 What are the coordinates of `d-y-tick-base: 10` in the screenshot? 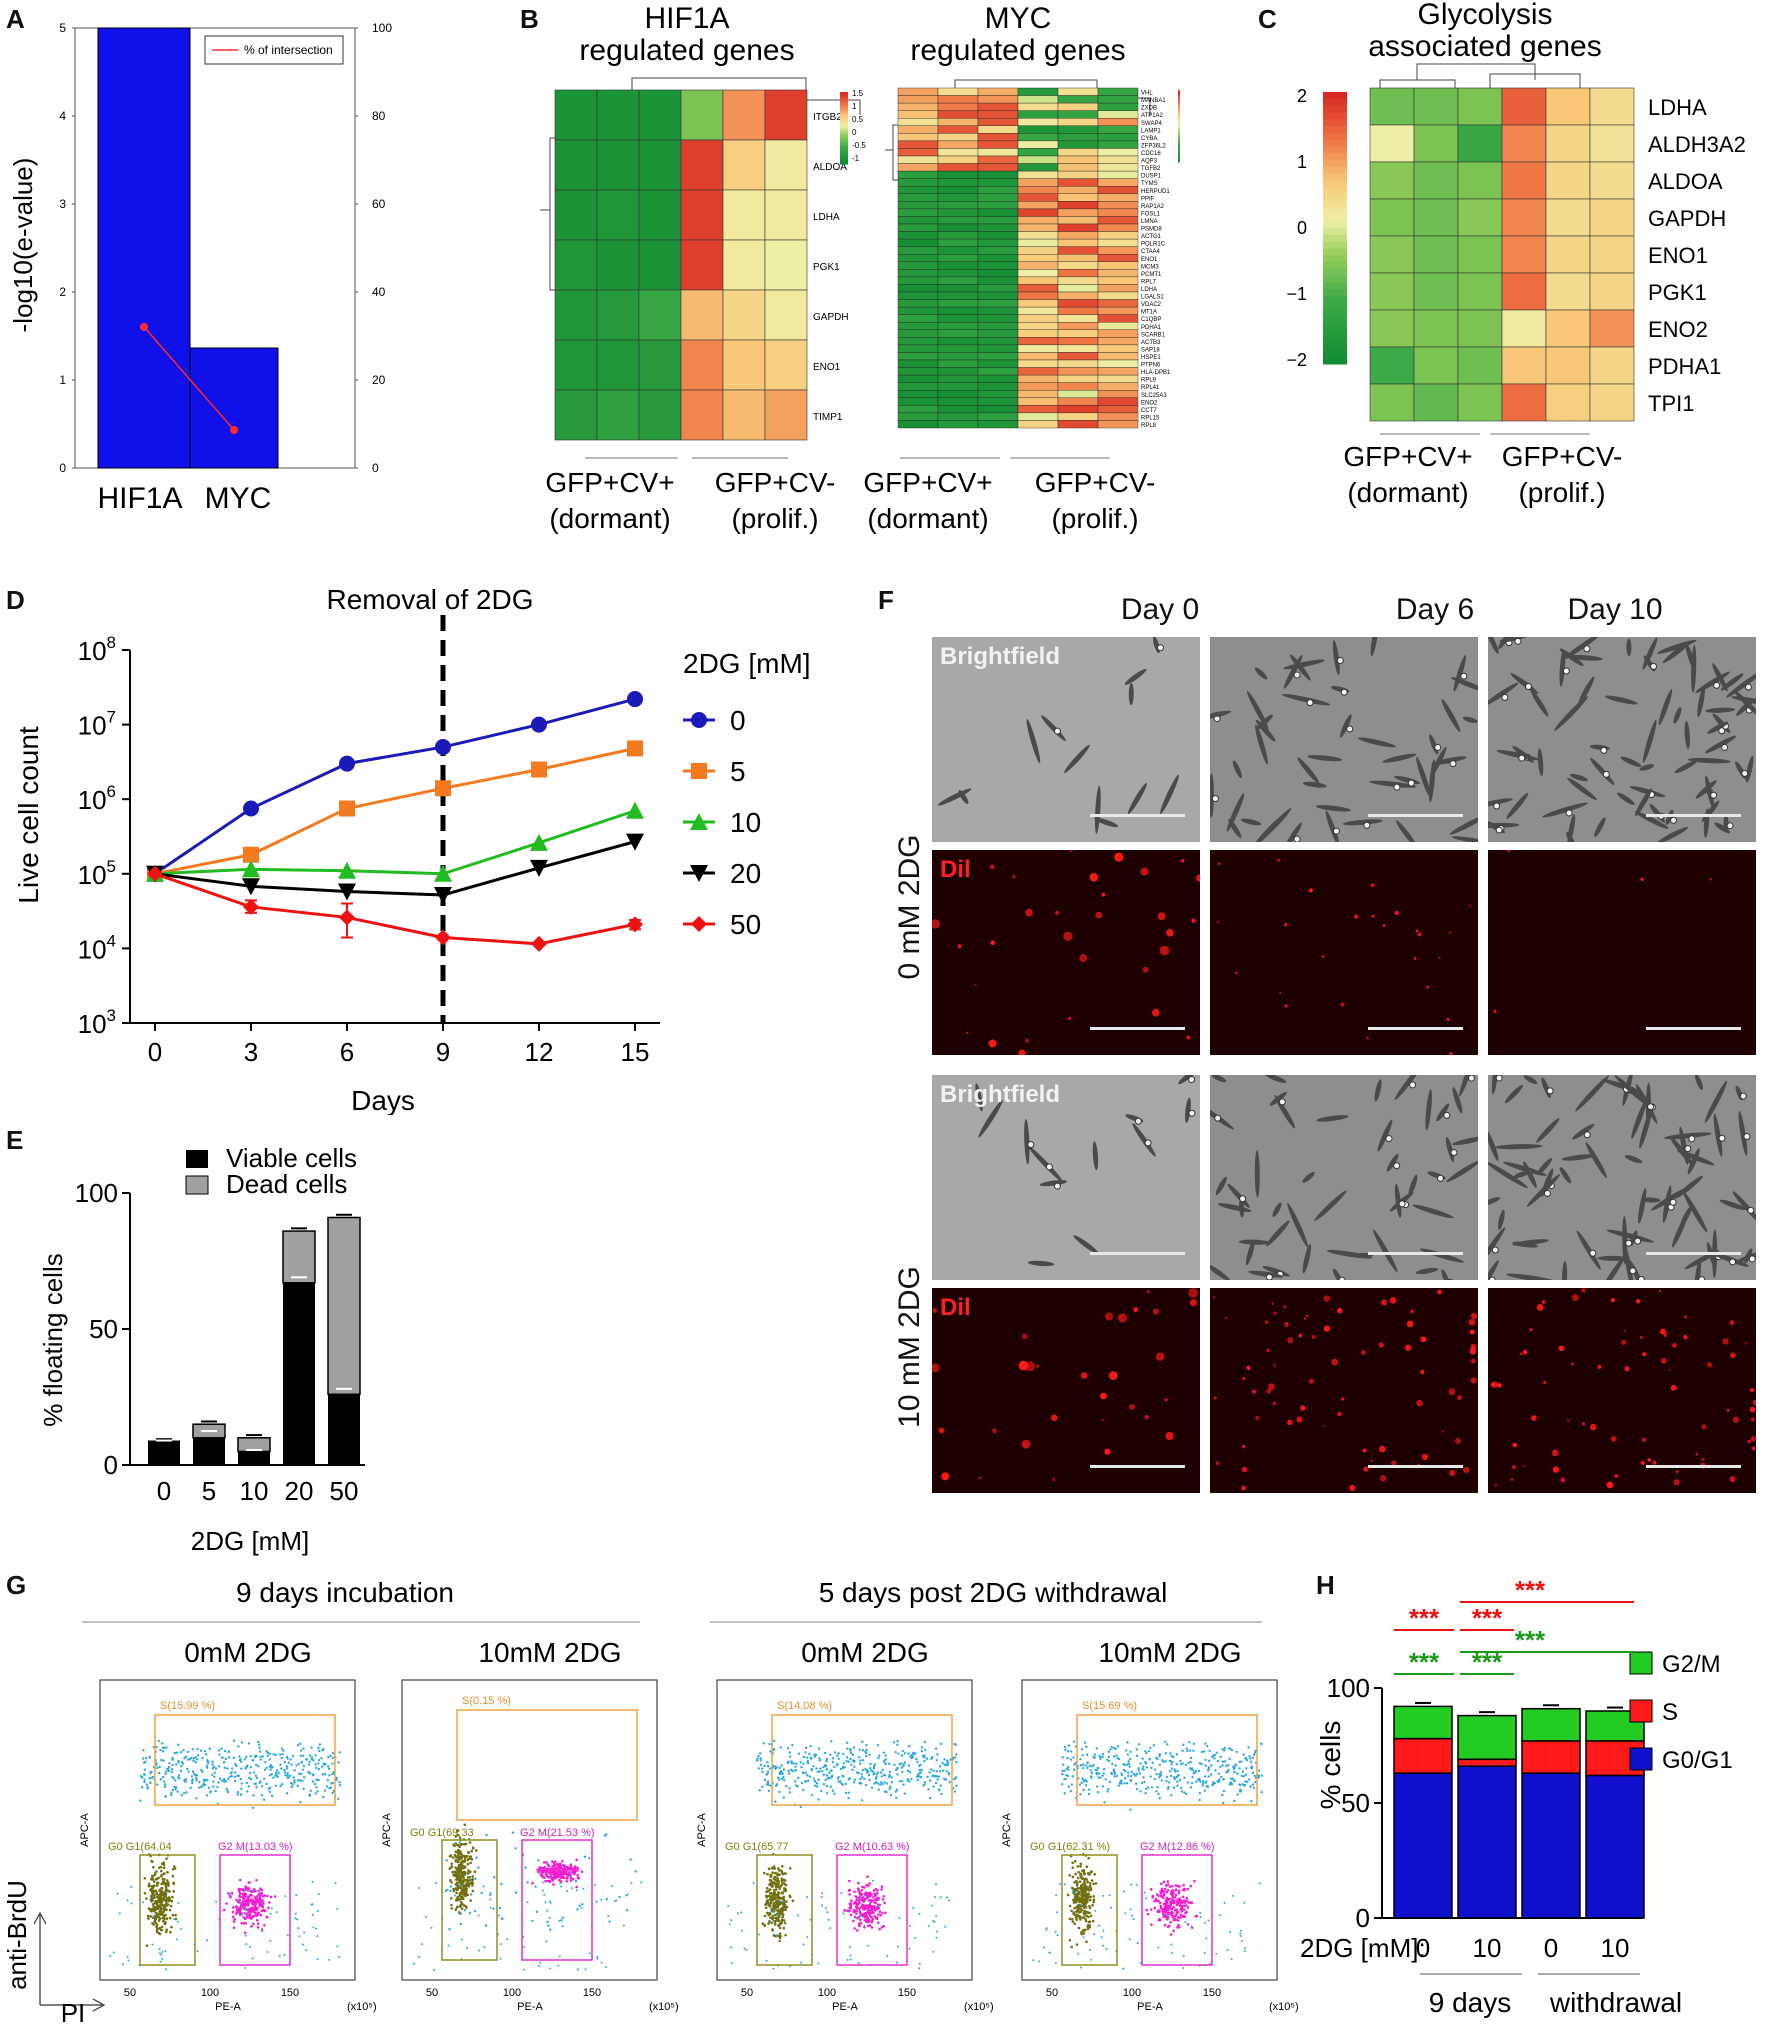 It's located at (92, 949).